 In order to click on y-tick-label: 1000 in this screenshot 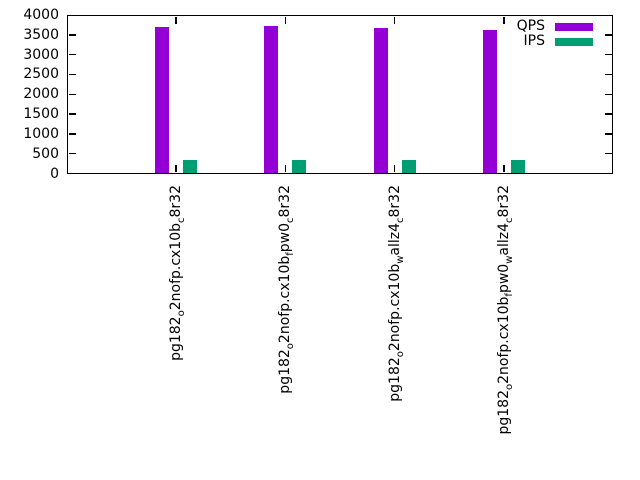, I will do `click(41, 133)`.